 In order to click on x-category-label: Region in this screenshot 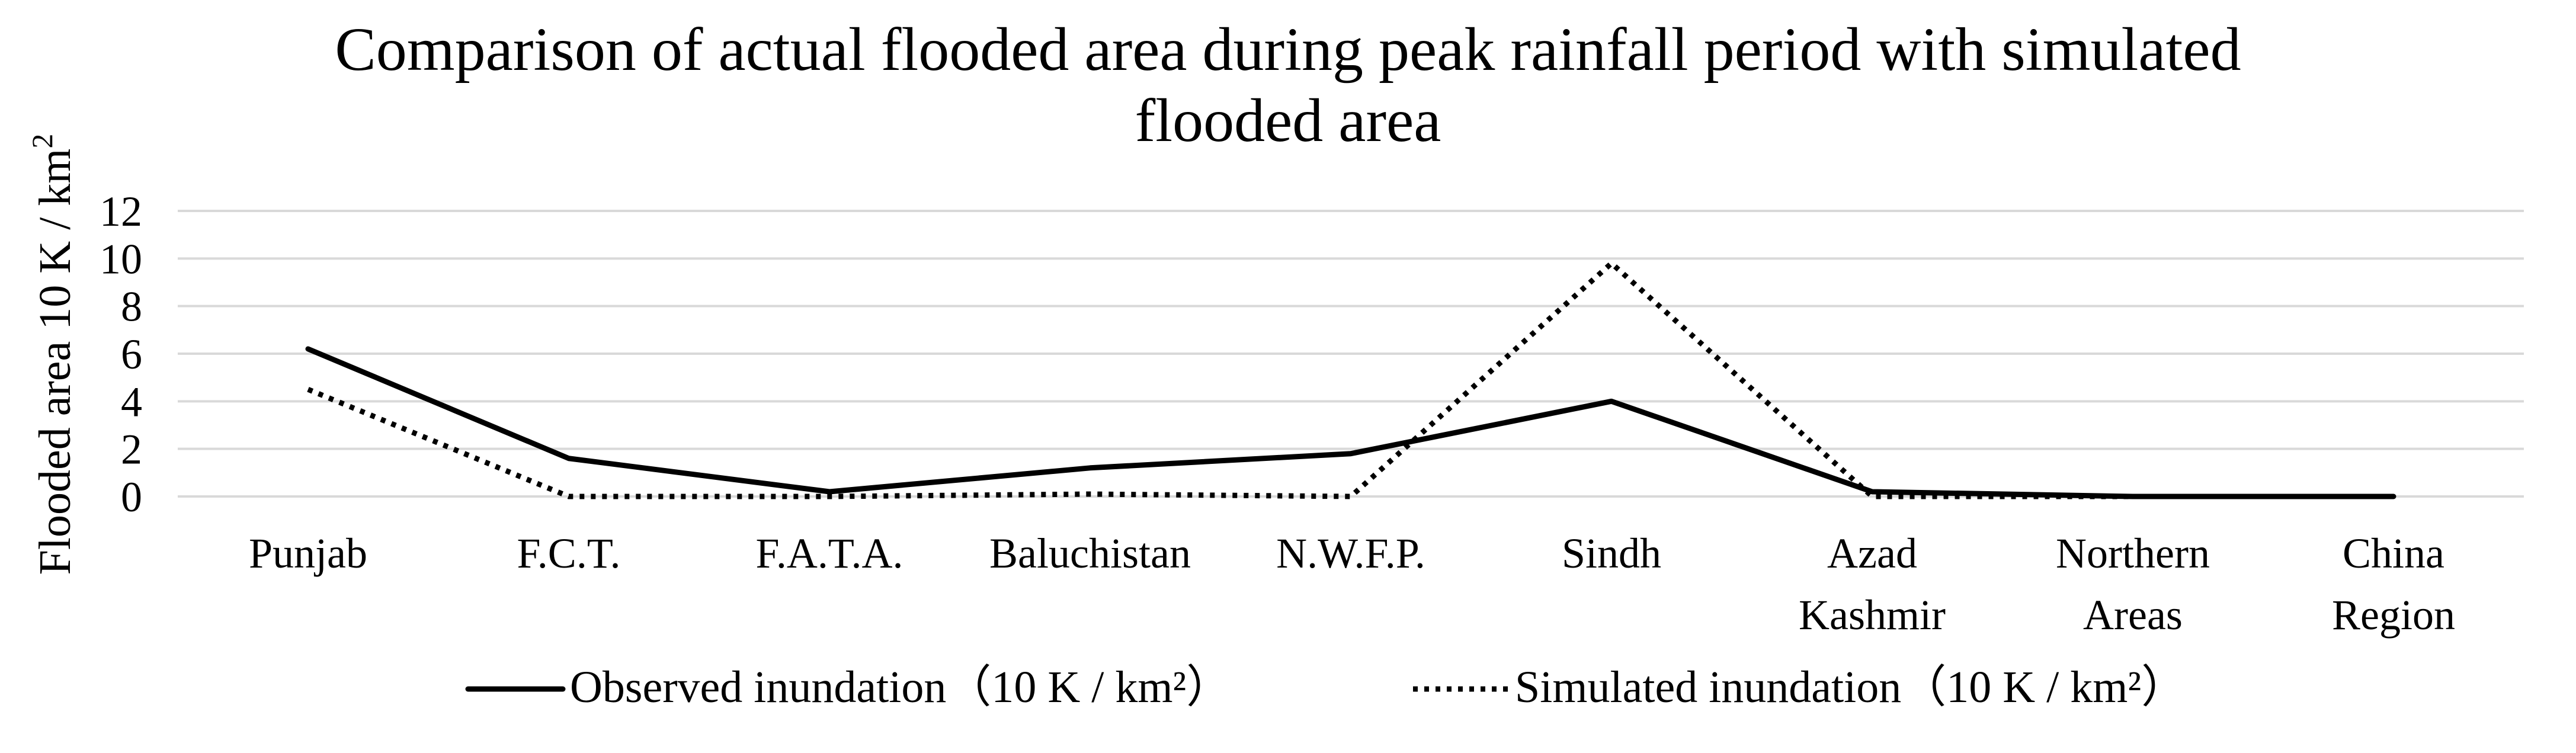, I will do `click(2393, 615)`.